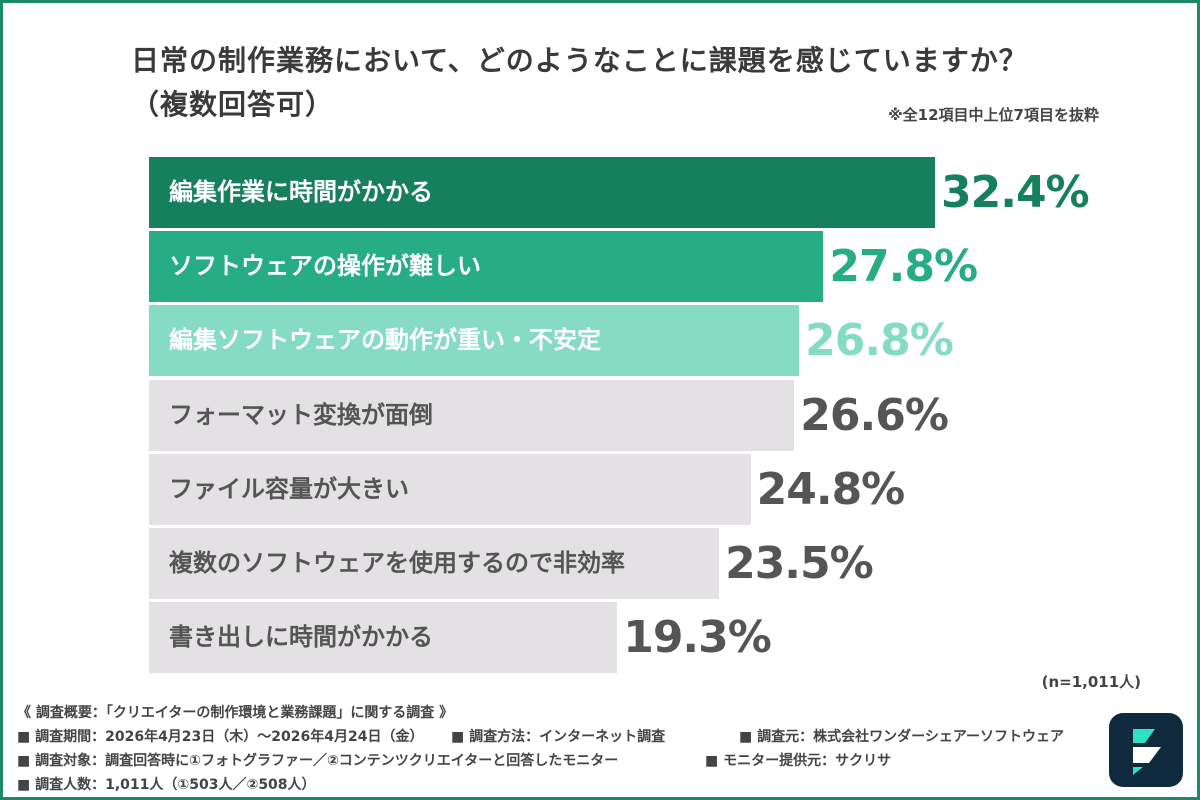  Describe the element at coordinates (697, 638) in the screenshot. I see `bar-value-7: 19.3%` at that location.